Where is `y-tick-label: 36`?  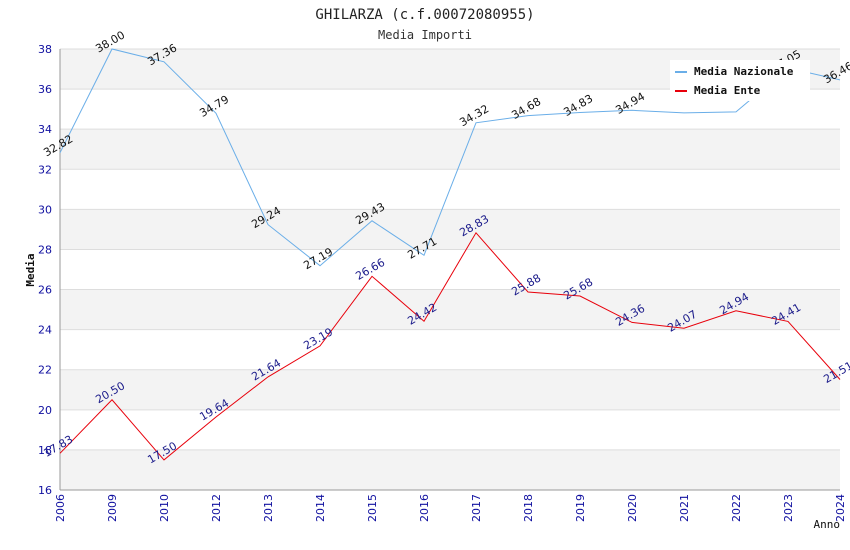 y-tick-label: 36 is located at coordinates (45, 89).